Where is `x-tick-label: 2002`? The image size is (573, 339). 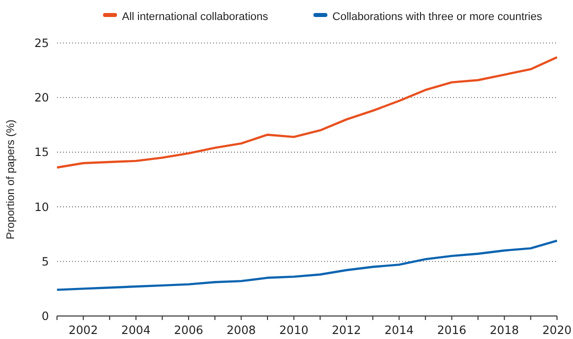 x-tick-label: 2002 is located at coordinates (83, 330).